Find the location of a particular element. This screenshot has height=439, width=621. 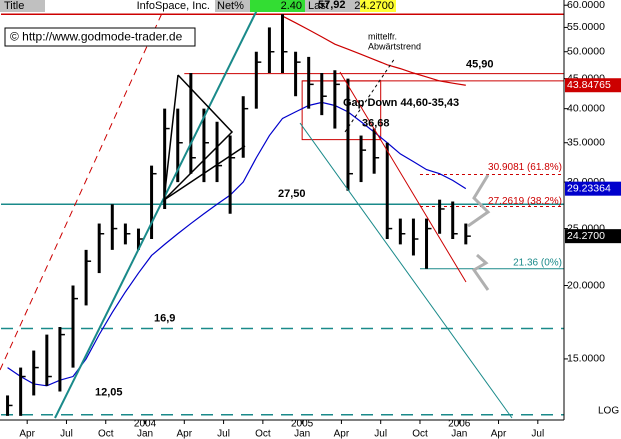

level-label: 27.2619 (38.2%) is located at coordinates (525, 201).